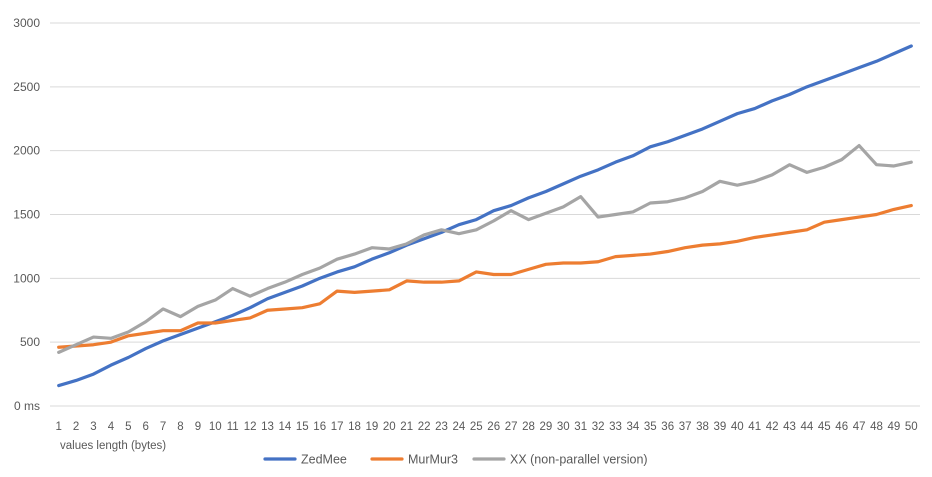 This screenshot has width=932, height=477. What do you see at coordinates (111, 427) in the screenshot?
I see `x-tick-label: 4` at bounding box center [111, 427].